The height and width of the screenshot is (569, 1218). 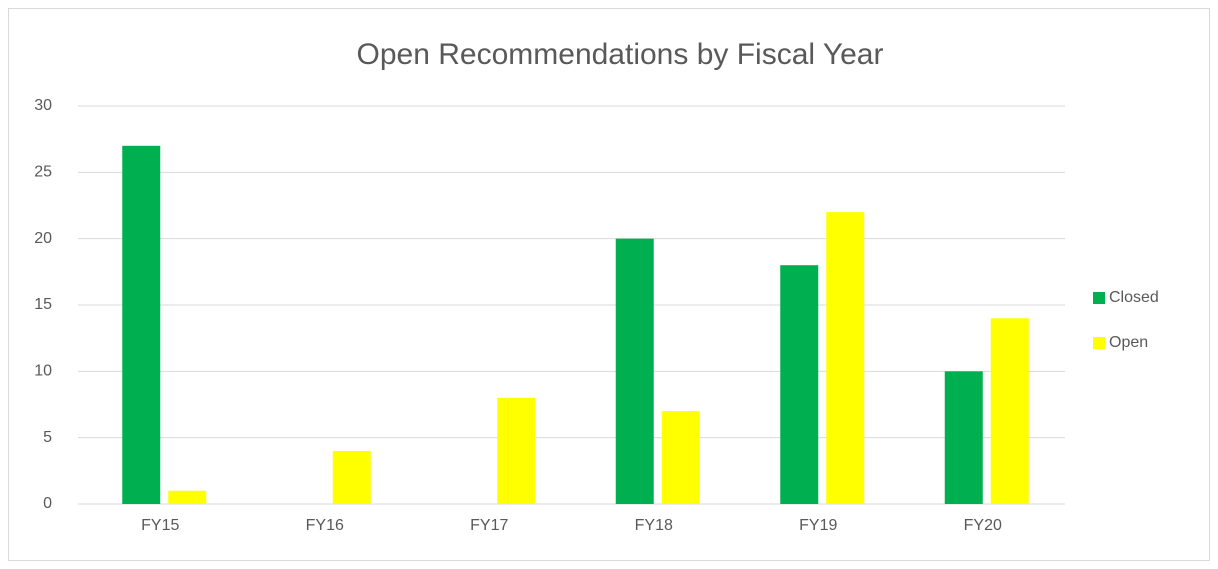 I want to click on x-tick-label: FY17, so click(x=489, y=525).